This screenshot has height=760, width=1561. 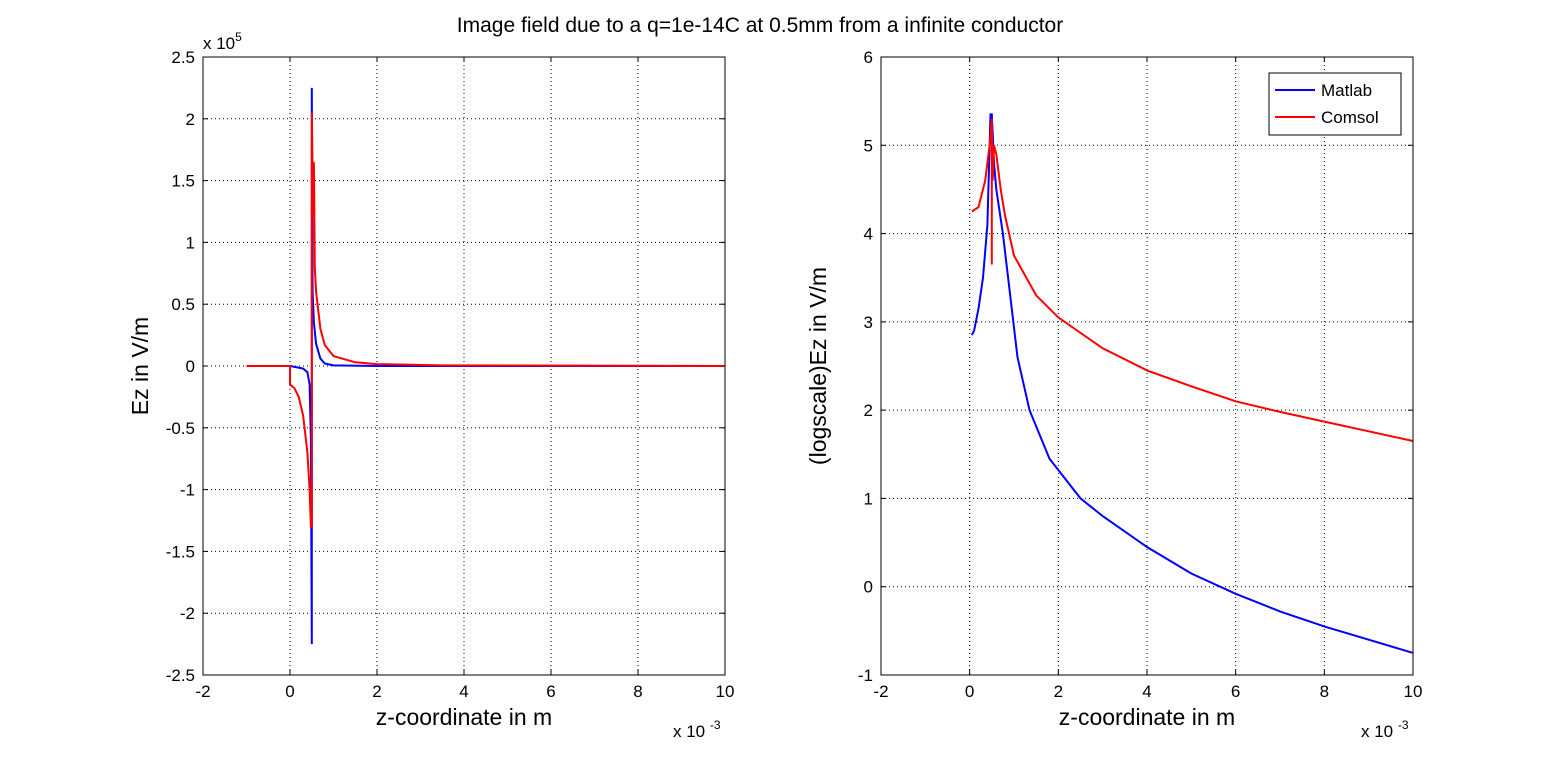 What do you see at coordinates (183, 57) in the screenshot?
I see `y-tick-label: 2.5` at bounding box center [183, 57].